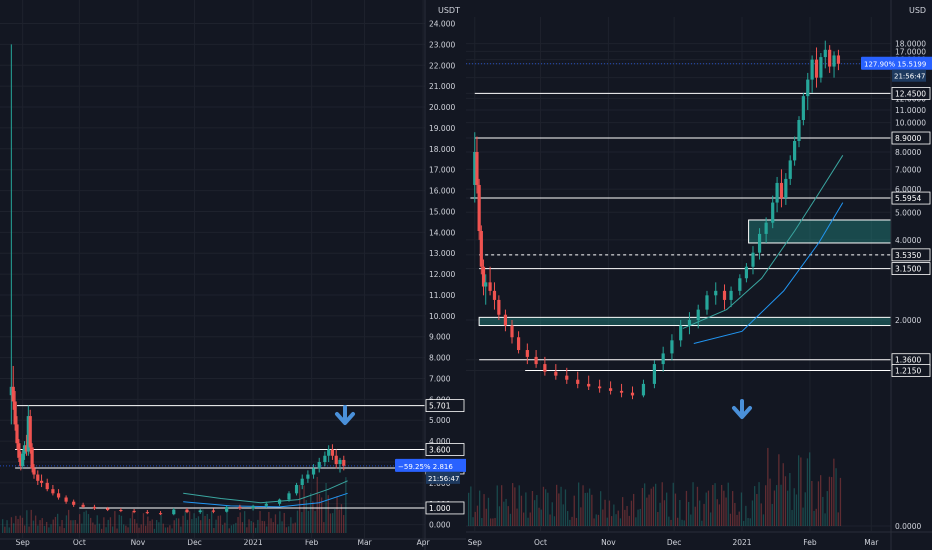  What do you see at coordinates (908, 255) in the screenshot?
I see `level-label: 3.5350` at bounding box center [908, 255].